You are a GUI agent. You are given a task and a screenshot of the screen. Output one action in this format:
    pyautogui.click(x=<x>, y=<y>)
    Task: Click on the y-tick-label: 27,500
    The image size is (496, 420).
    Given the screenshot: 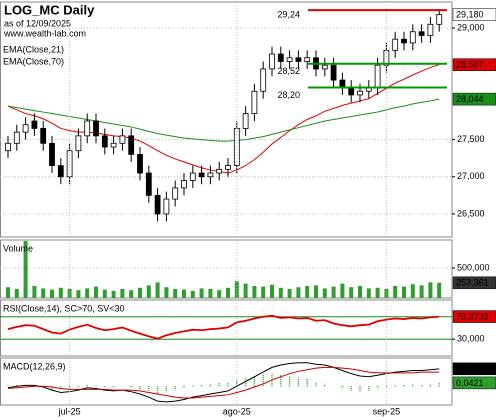 What is the action you would take?
    pyautogui.click(x=471, y=139)
    